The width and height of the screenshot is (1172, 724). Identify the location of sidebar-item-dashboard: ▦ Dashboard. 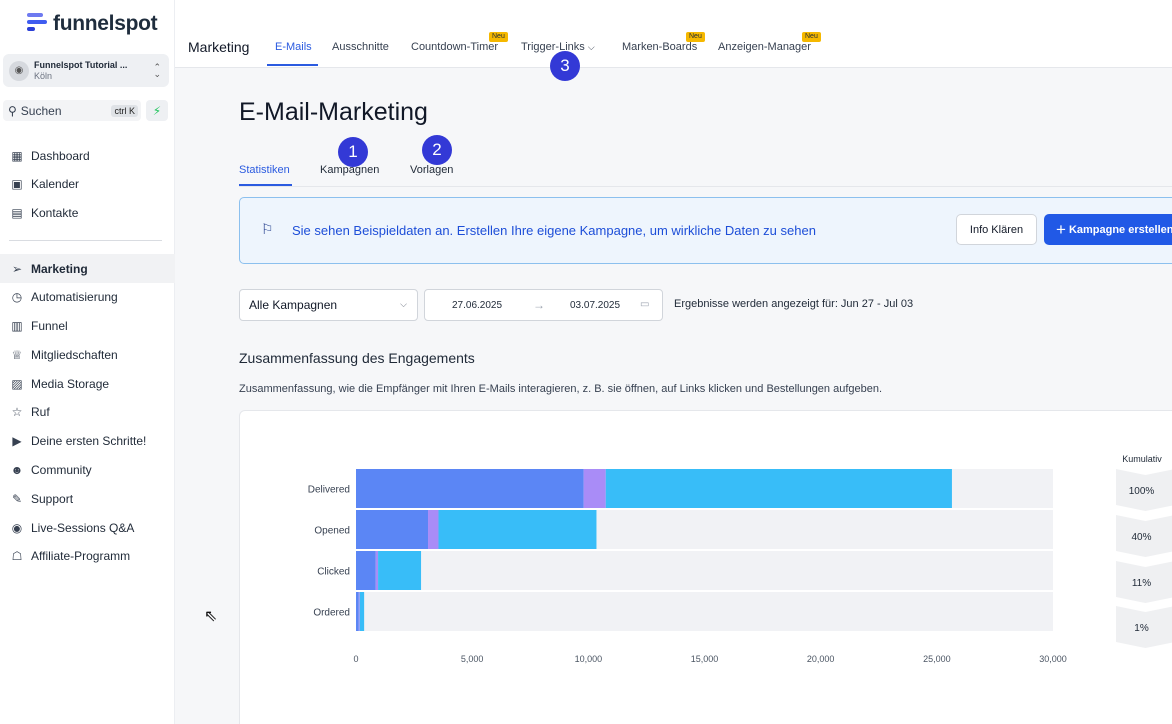
(87, 155).